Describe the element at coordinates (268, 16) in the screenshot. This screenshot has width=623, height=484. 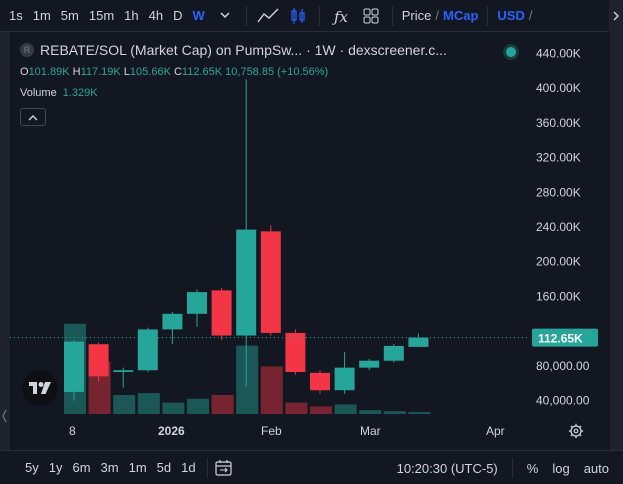
I see `line-chart-icon` at that location.